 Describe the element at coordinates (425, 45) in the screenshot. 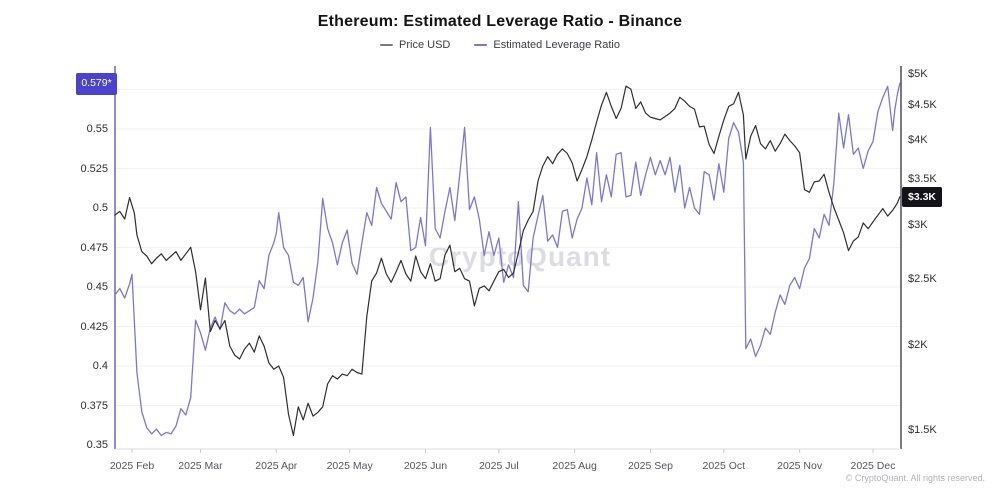

I see `legend-label-price: Price USD` at that location.